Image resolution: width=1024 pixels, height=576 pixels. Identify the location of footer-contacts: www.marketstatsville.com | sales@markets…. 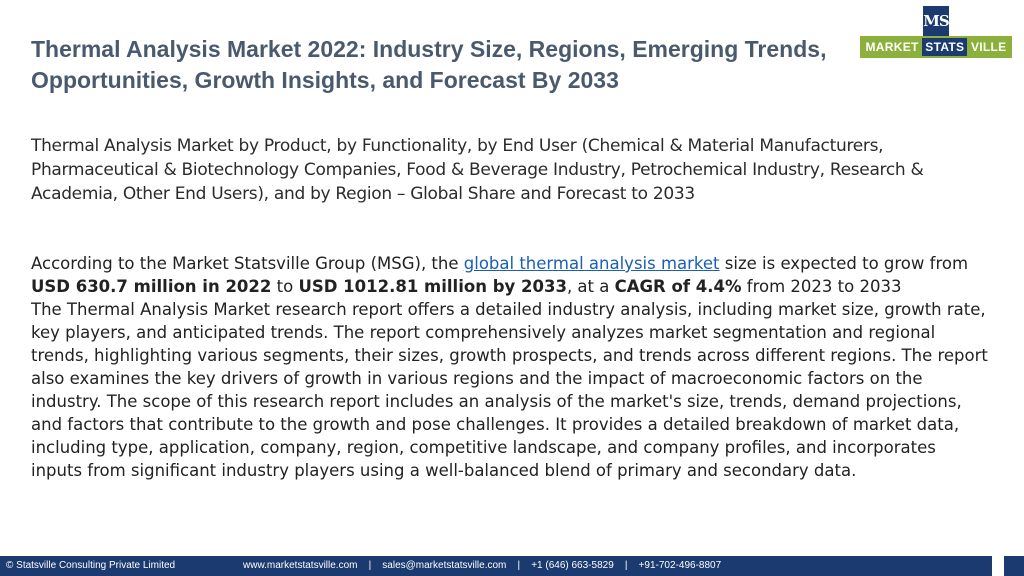
(482, 565).